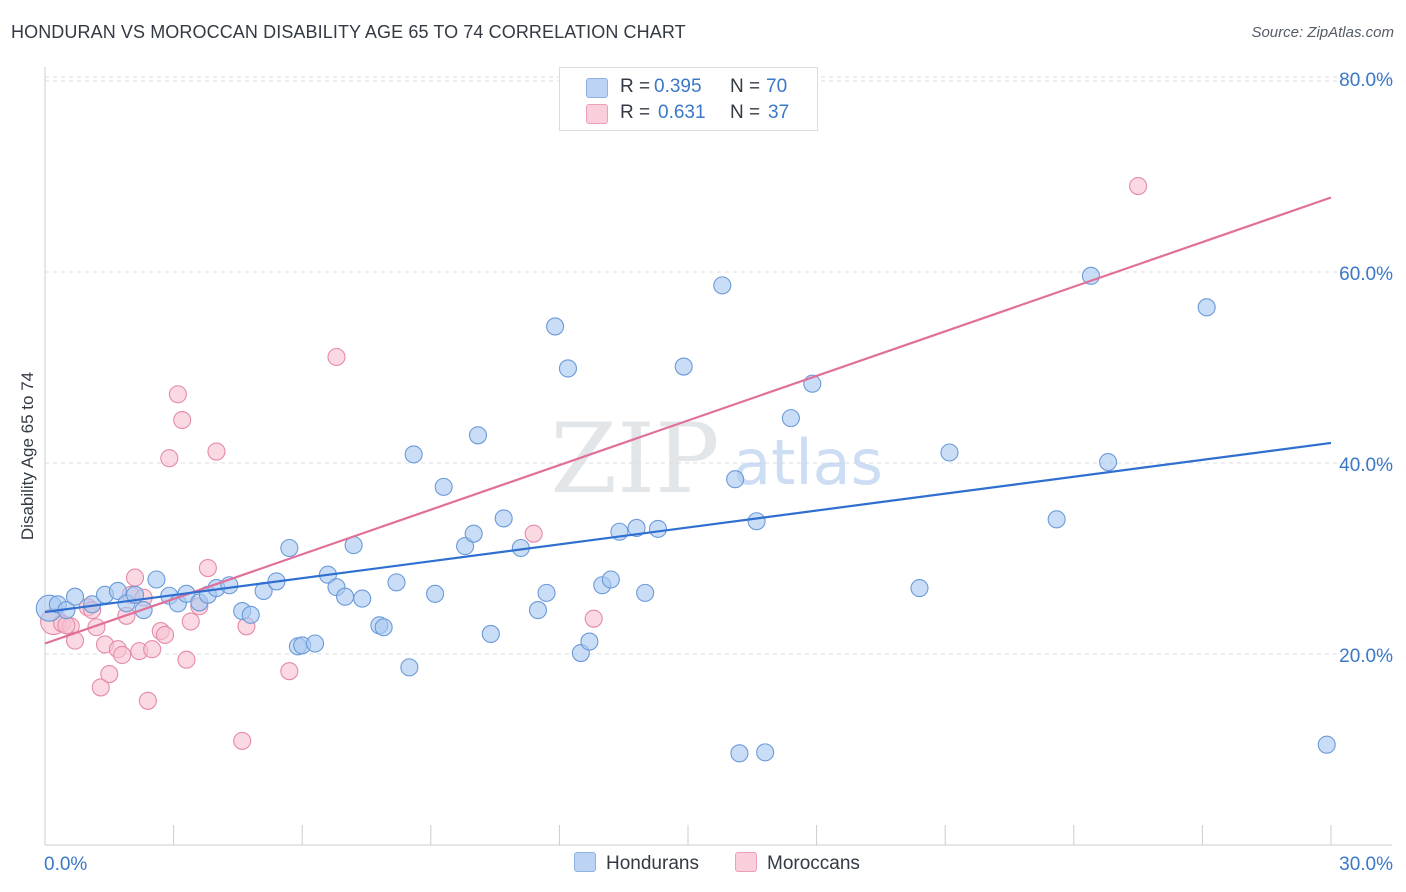 This screenshot has width=1406, height=892. I want to click on source-credit: Source: ZipAtlas.com, so click(1322, 32).